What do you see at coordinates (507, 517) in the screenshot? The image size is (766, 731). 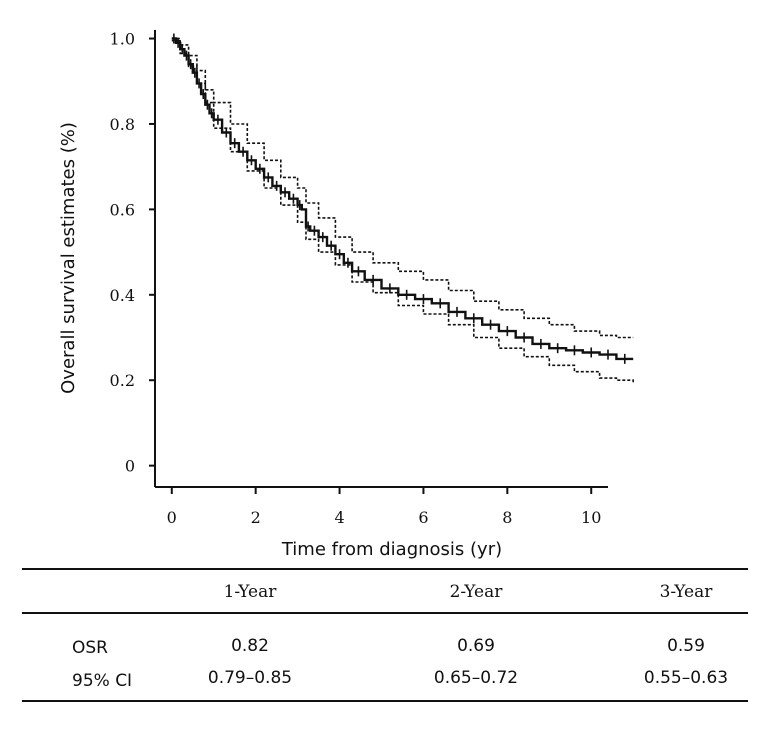 I see `x-tick-label: 8` at bounding box center [507, 517].